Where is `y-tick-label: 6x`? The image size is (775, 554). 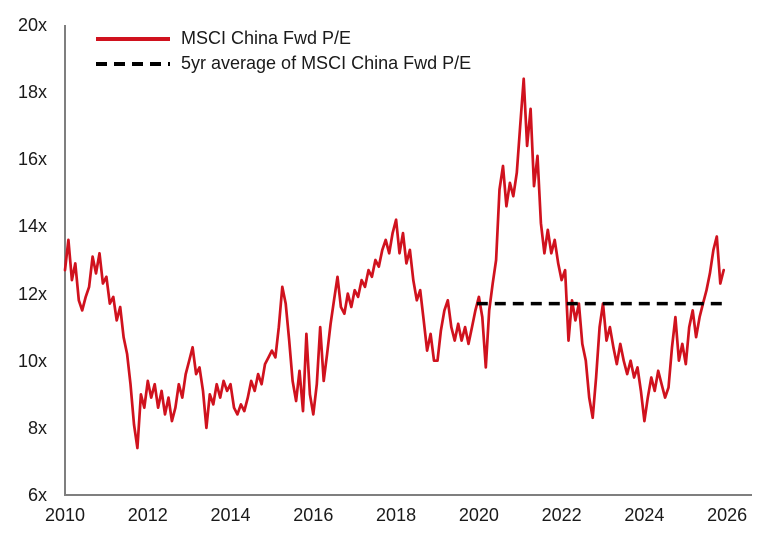
y-tick-label: 6x is located at coordinates (37, 495).